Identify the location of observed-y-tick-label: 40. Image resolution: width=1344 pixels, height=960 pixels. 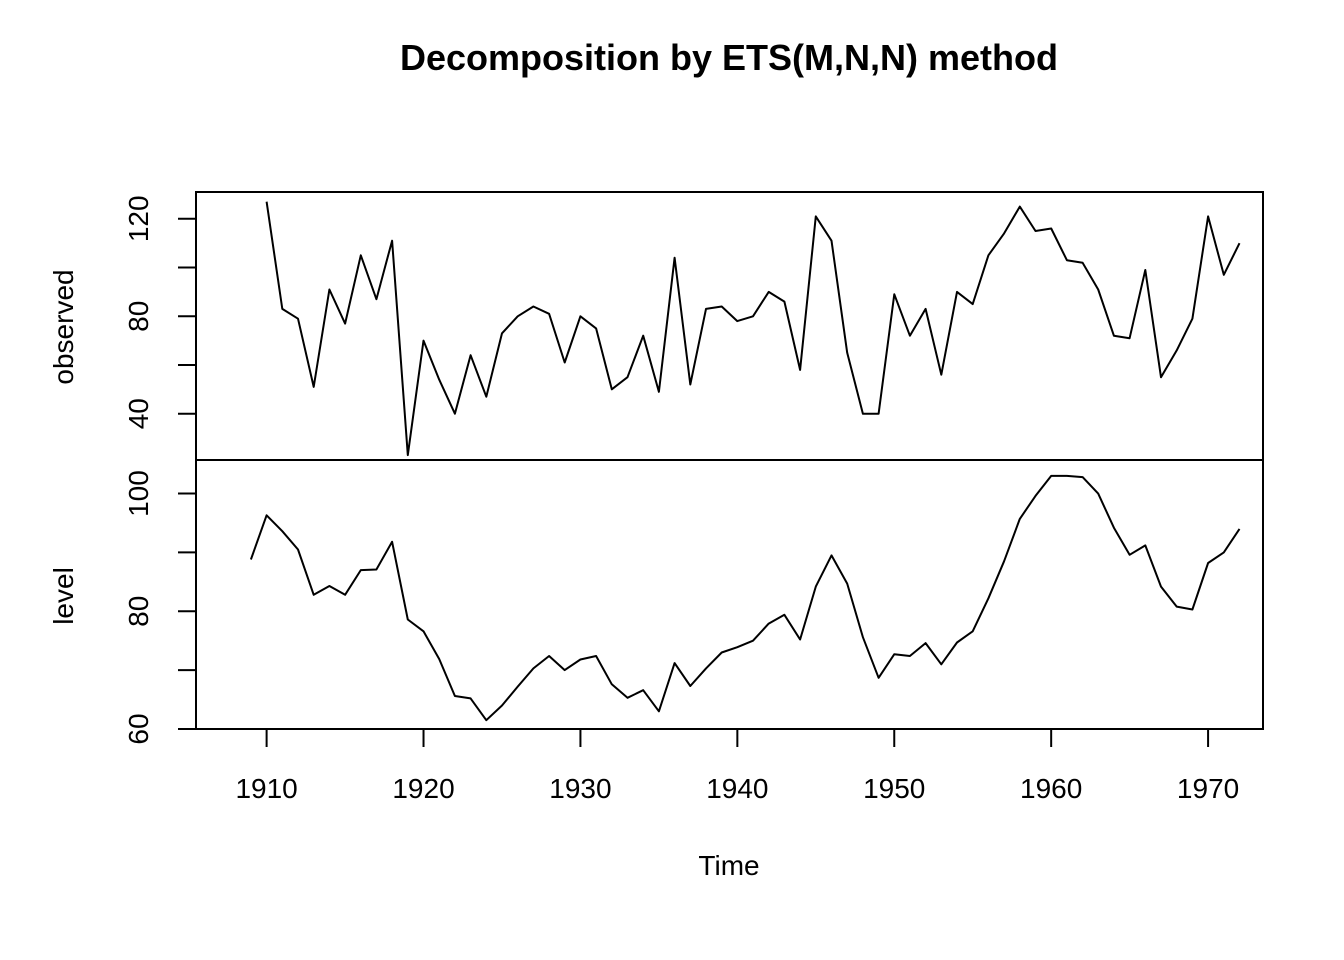
(138, 413).